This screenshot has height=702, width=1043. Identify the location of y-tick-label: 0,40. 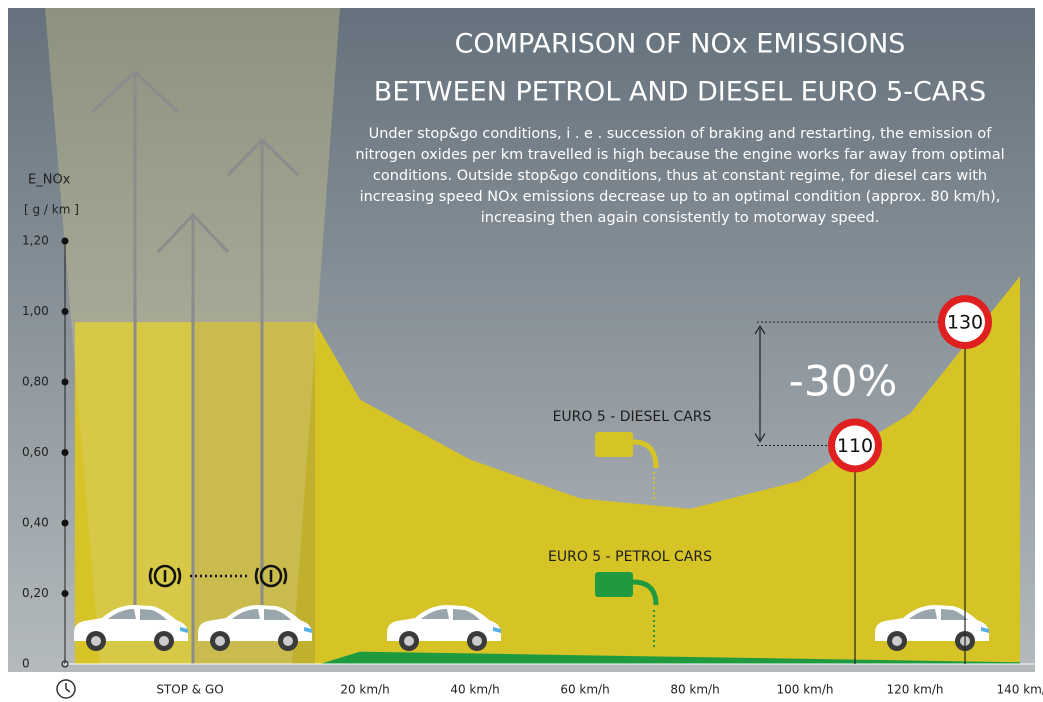
(35, 523).